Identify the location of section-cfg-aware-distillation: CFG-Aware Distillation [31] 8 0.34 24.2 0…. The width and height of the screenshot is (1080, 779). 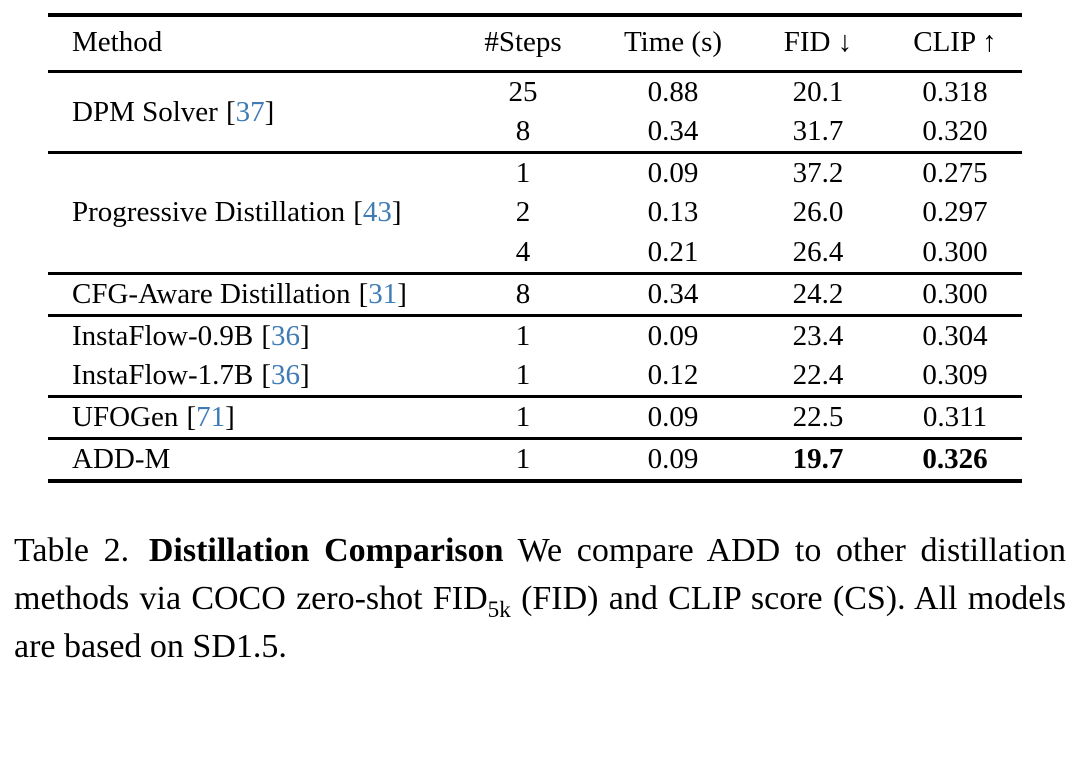
(535, 293).